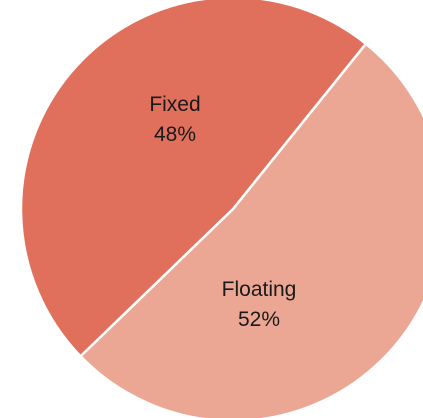 This screenshot has height=418, width=423. What do you see at coordinates (174, 104) in the screenshot?
I see `slice-label-fixed: Fixed` at bounding box center [174, 104].